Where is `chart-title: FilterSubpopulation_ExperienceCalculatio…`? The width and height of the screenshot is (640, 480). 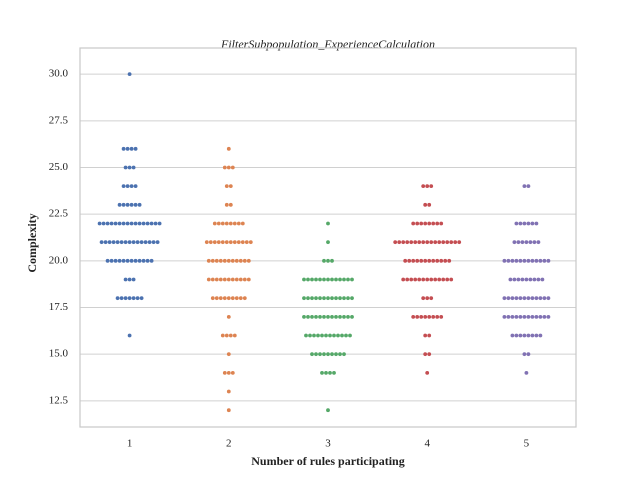
chart-title: FilterSubpopulation_ExperienceCalculatio… is located at coordinates (327, 44).